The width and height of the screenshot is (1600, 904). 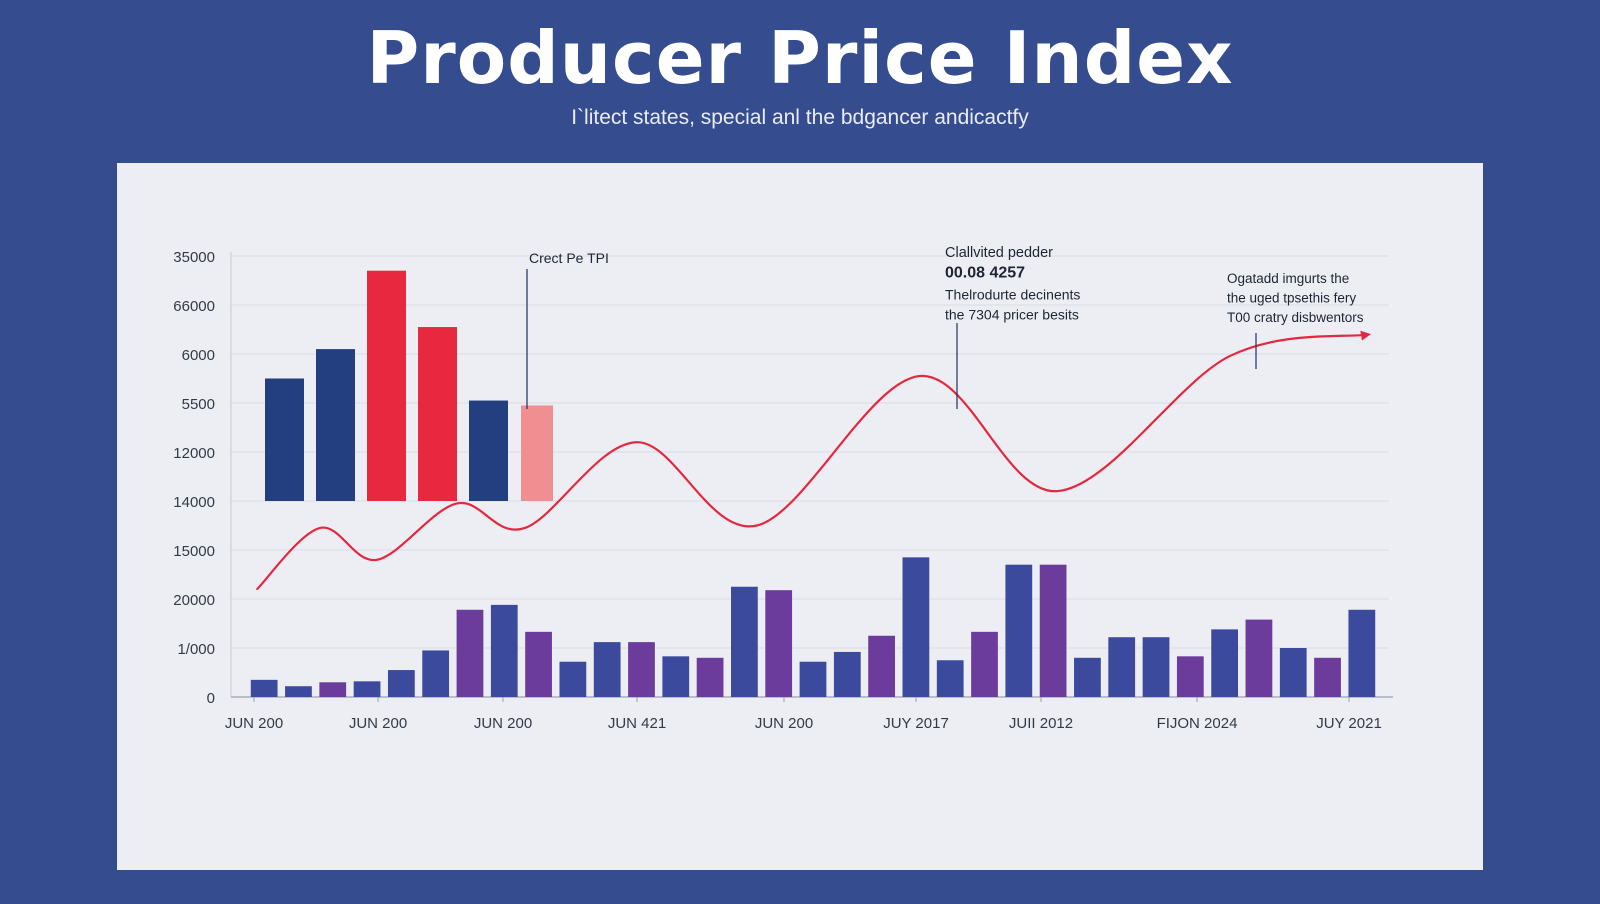 What do you see at coordinates (194, 257) in the screenshot?
I see `y-tick-label: 35000` at bounding box center [194, 257].